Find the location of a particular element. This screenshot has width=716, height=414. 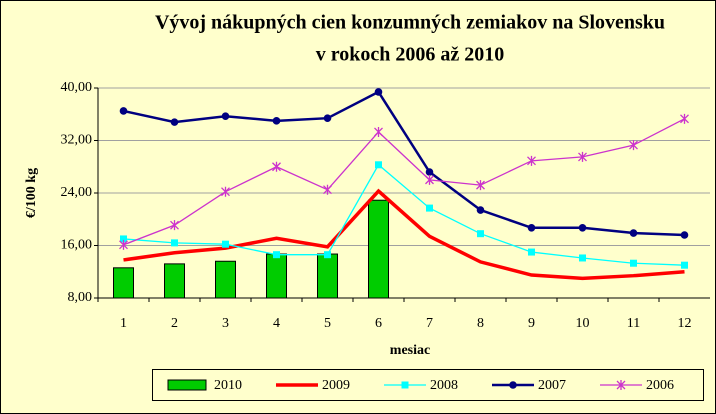

legend-label: 2006 is located at coordinates (660, 385).